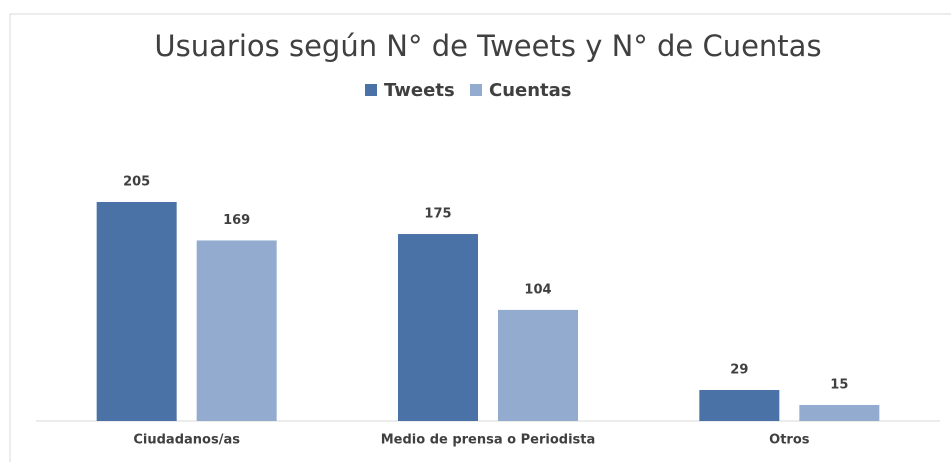 Image resolution: width=951 pixels, height=462 pixels. Describe the element at coordinates (136, 182) in the screenshot. I see `value-label: 205` at that location.